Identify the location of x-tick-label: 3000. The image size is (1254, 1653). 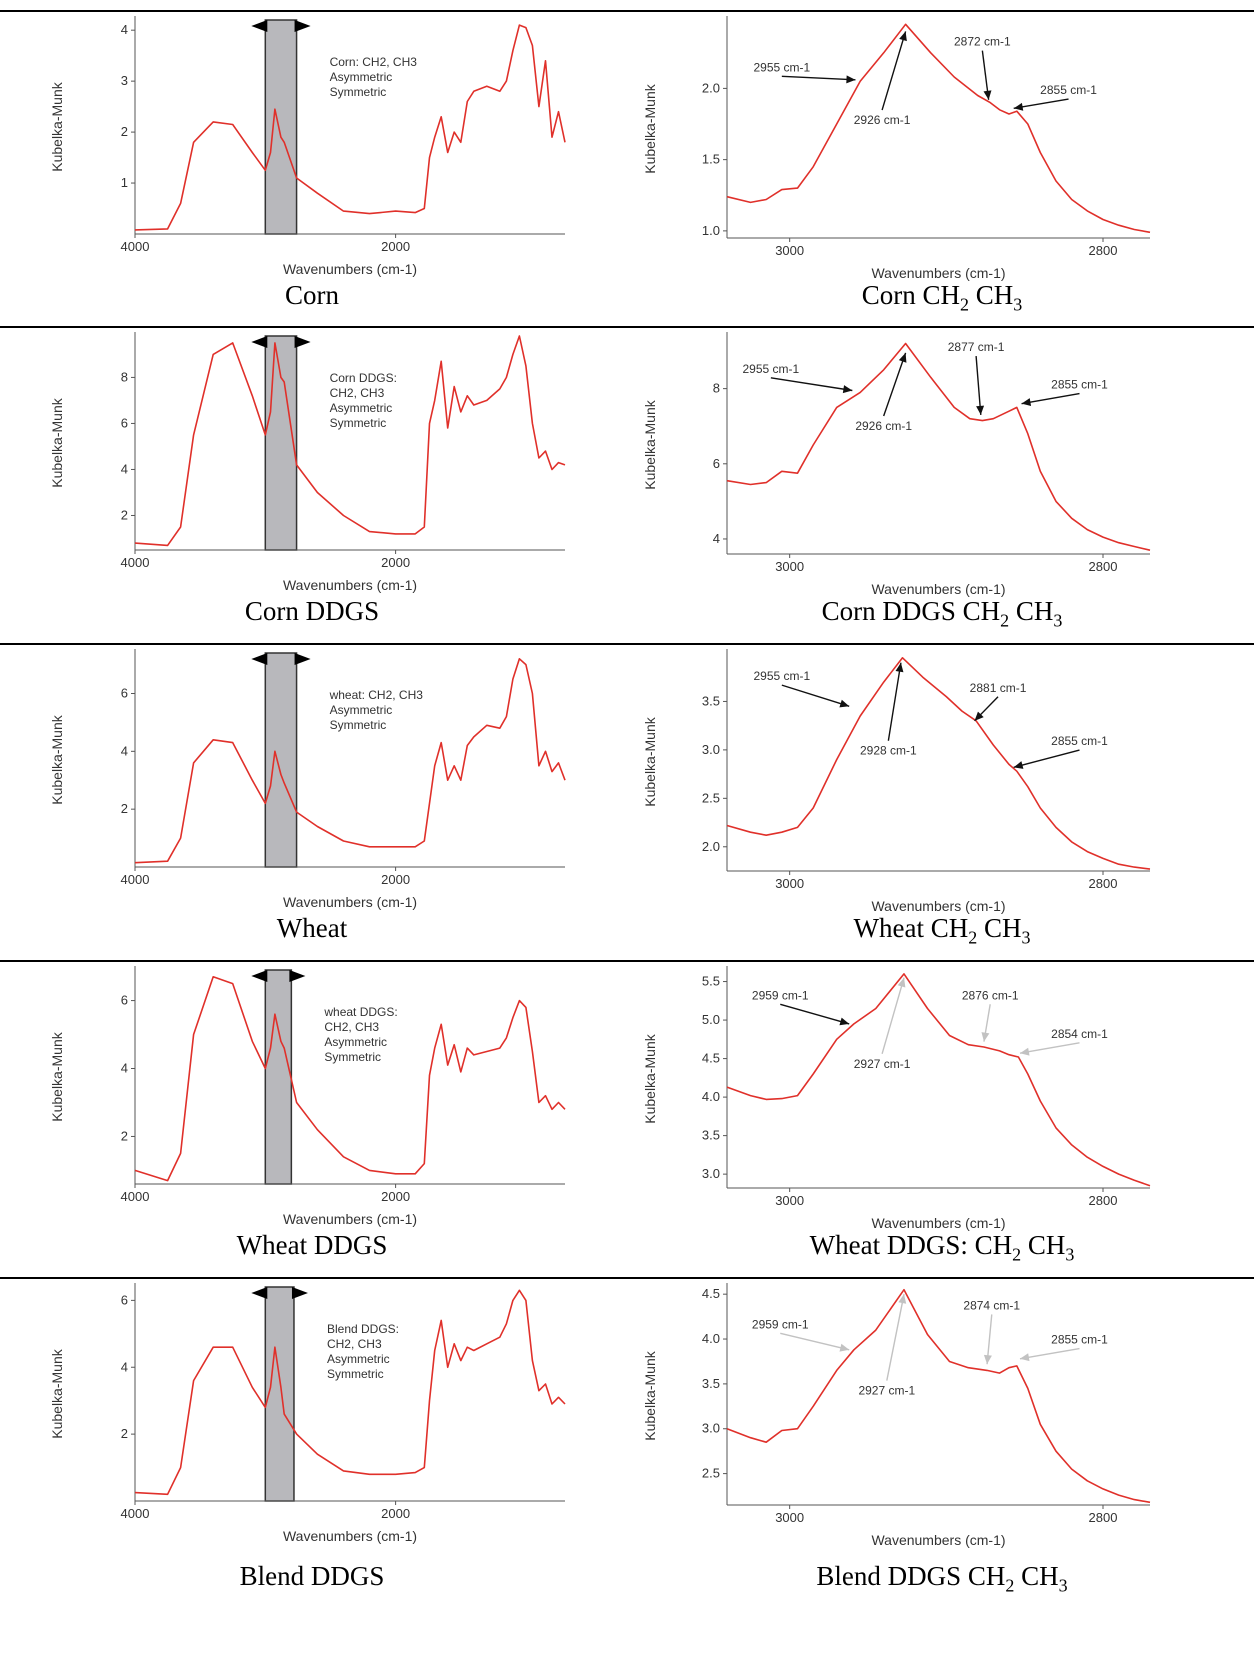
(789, 1200).